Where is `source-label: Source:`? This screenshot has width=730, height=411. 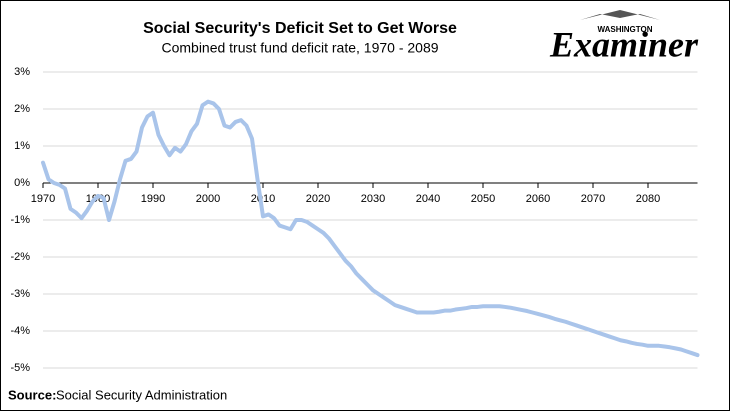 source-label: Source: is located at coordinates (32, 394).